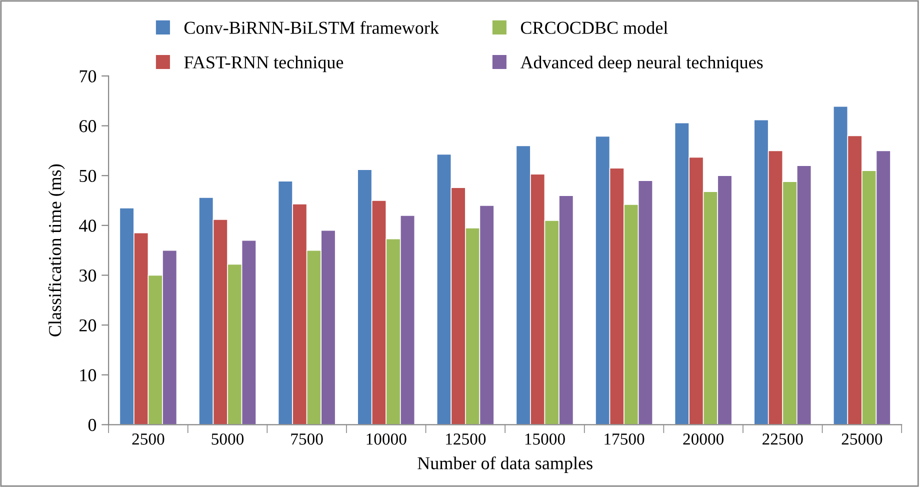  What do you see at coordinates (88, 76) in the screenshot?
I see `y-tick-label: 70` at bounding box center [88, 76].